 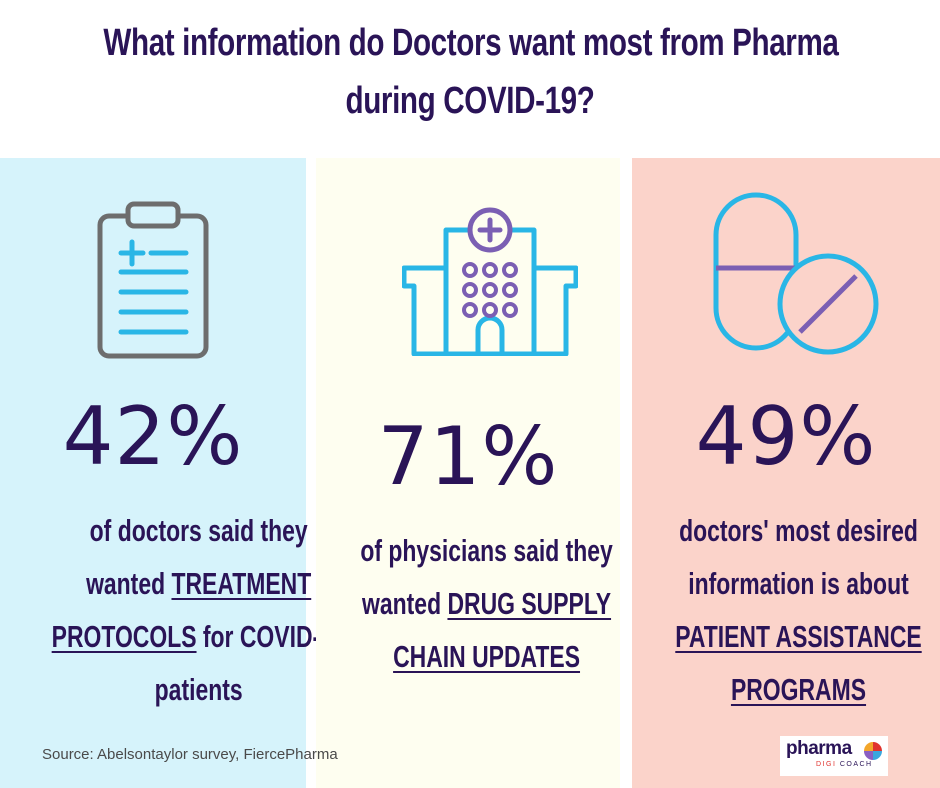 I want to click on desc-line: wanted DRUG SUPPLY, so click(x=487, y=603).